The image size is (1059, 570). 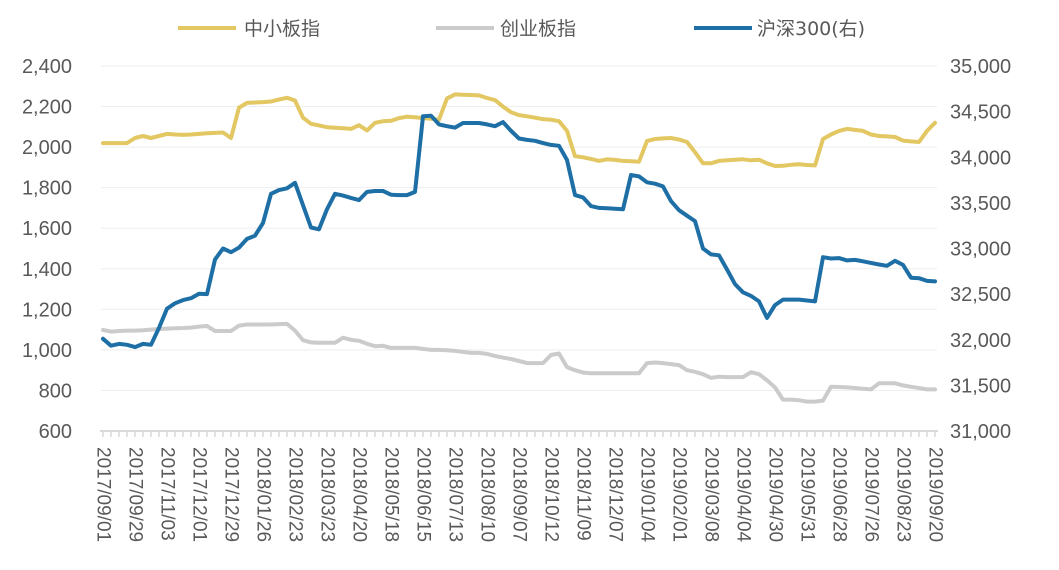 I want to click on x-tick-label: 2019/04/04, so click(x=743, y=495).